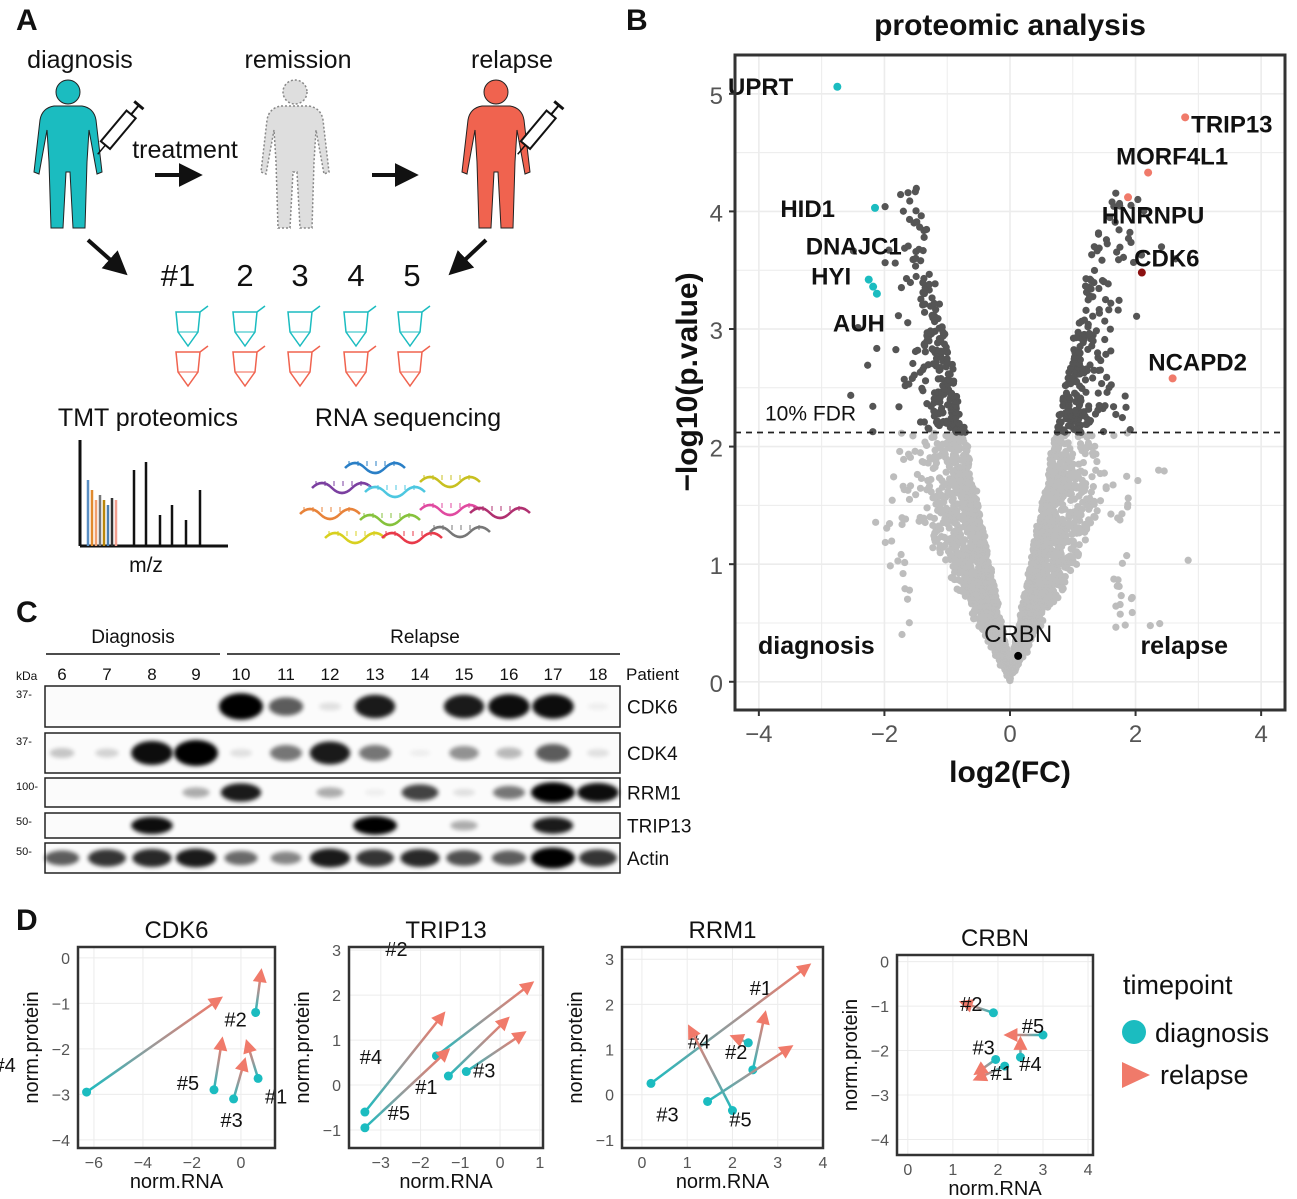 The width and height of the screenshot is (1297, 1199). What do you see at coordinates (687, 1163) in the screenshot?
I see `x-tick-label: 1` at bounding box center [687, 1163].